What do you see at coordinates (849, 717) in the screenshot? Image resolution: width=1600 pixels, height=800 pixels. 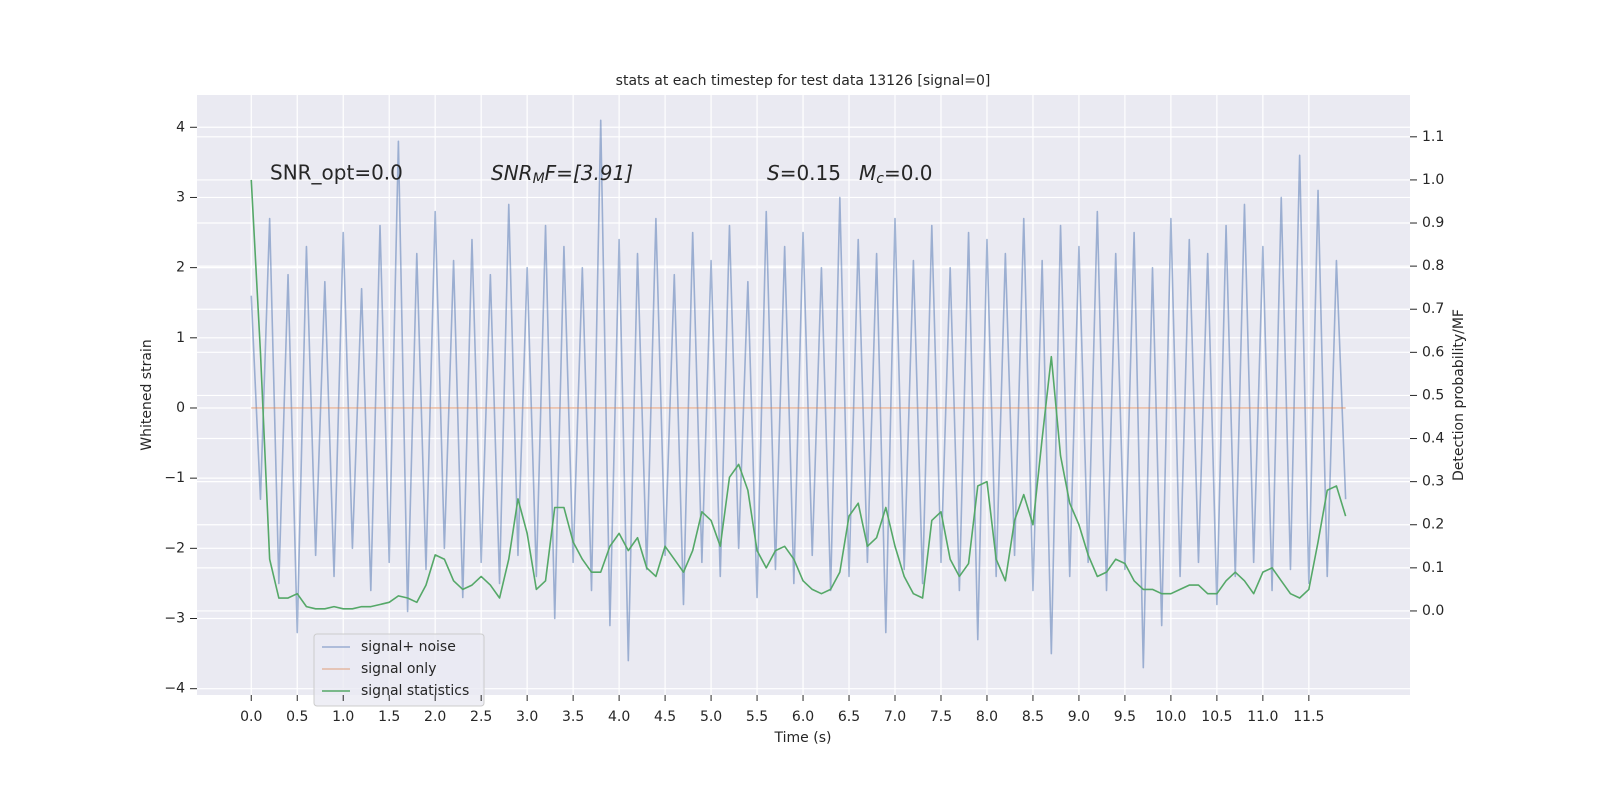 I see `x-tick-label: 6.5` at bounding box center [849, 717].